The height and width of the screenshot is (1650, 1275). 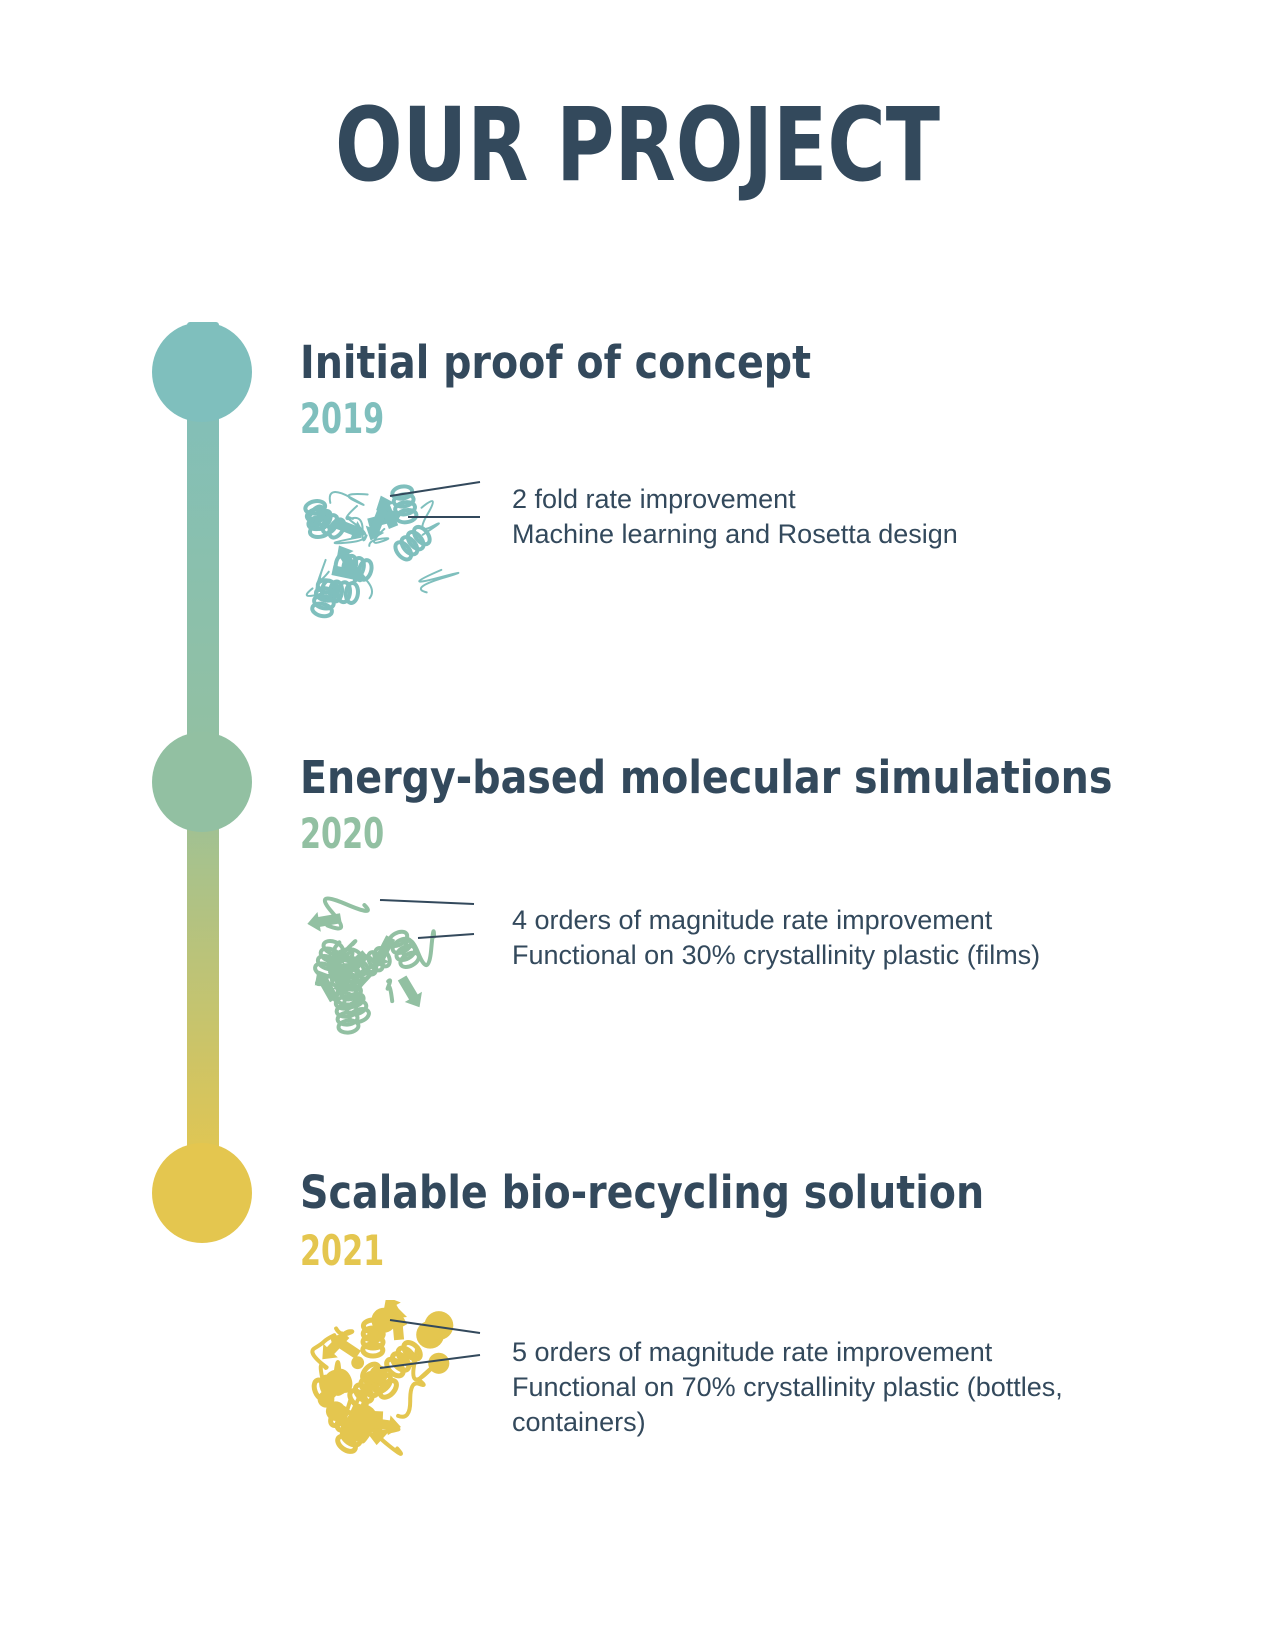 I want to click on milestone-year: 2020, so click(x=342, y=833).